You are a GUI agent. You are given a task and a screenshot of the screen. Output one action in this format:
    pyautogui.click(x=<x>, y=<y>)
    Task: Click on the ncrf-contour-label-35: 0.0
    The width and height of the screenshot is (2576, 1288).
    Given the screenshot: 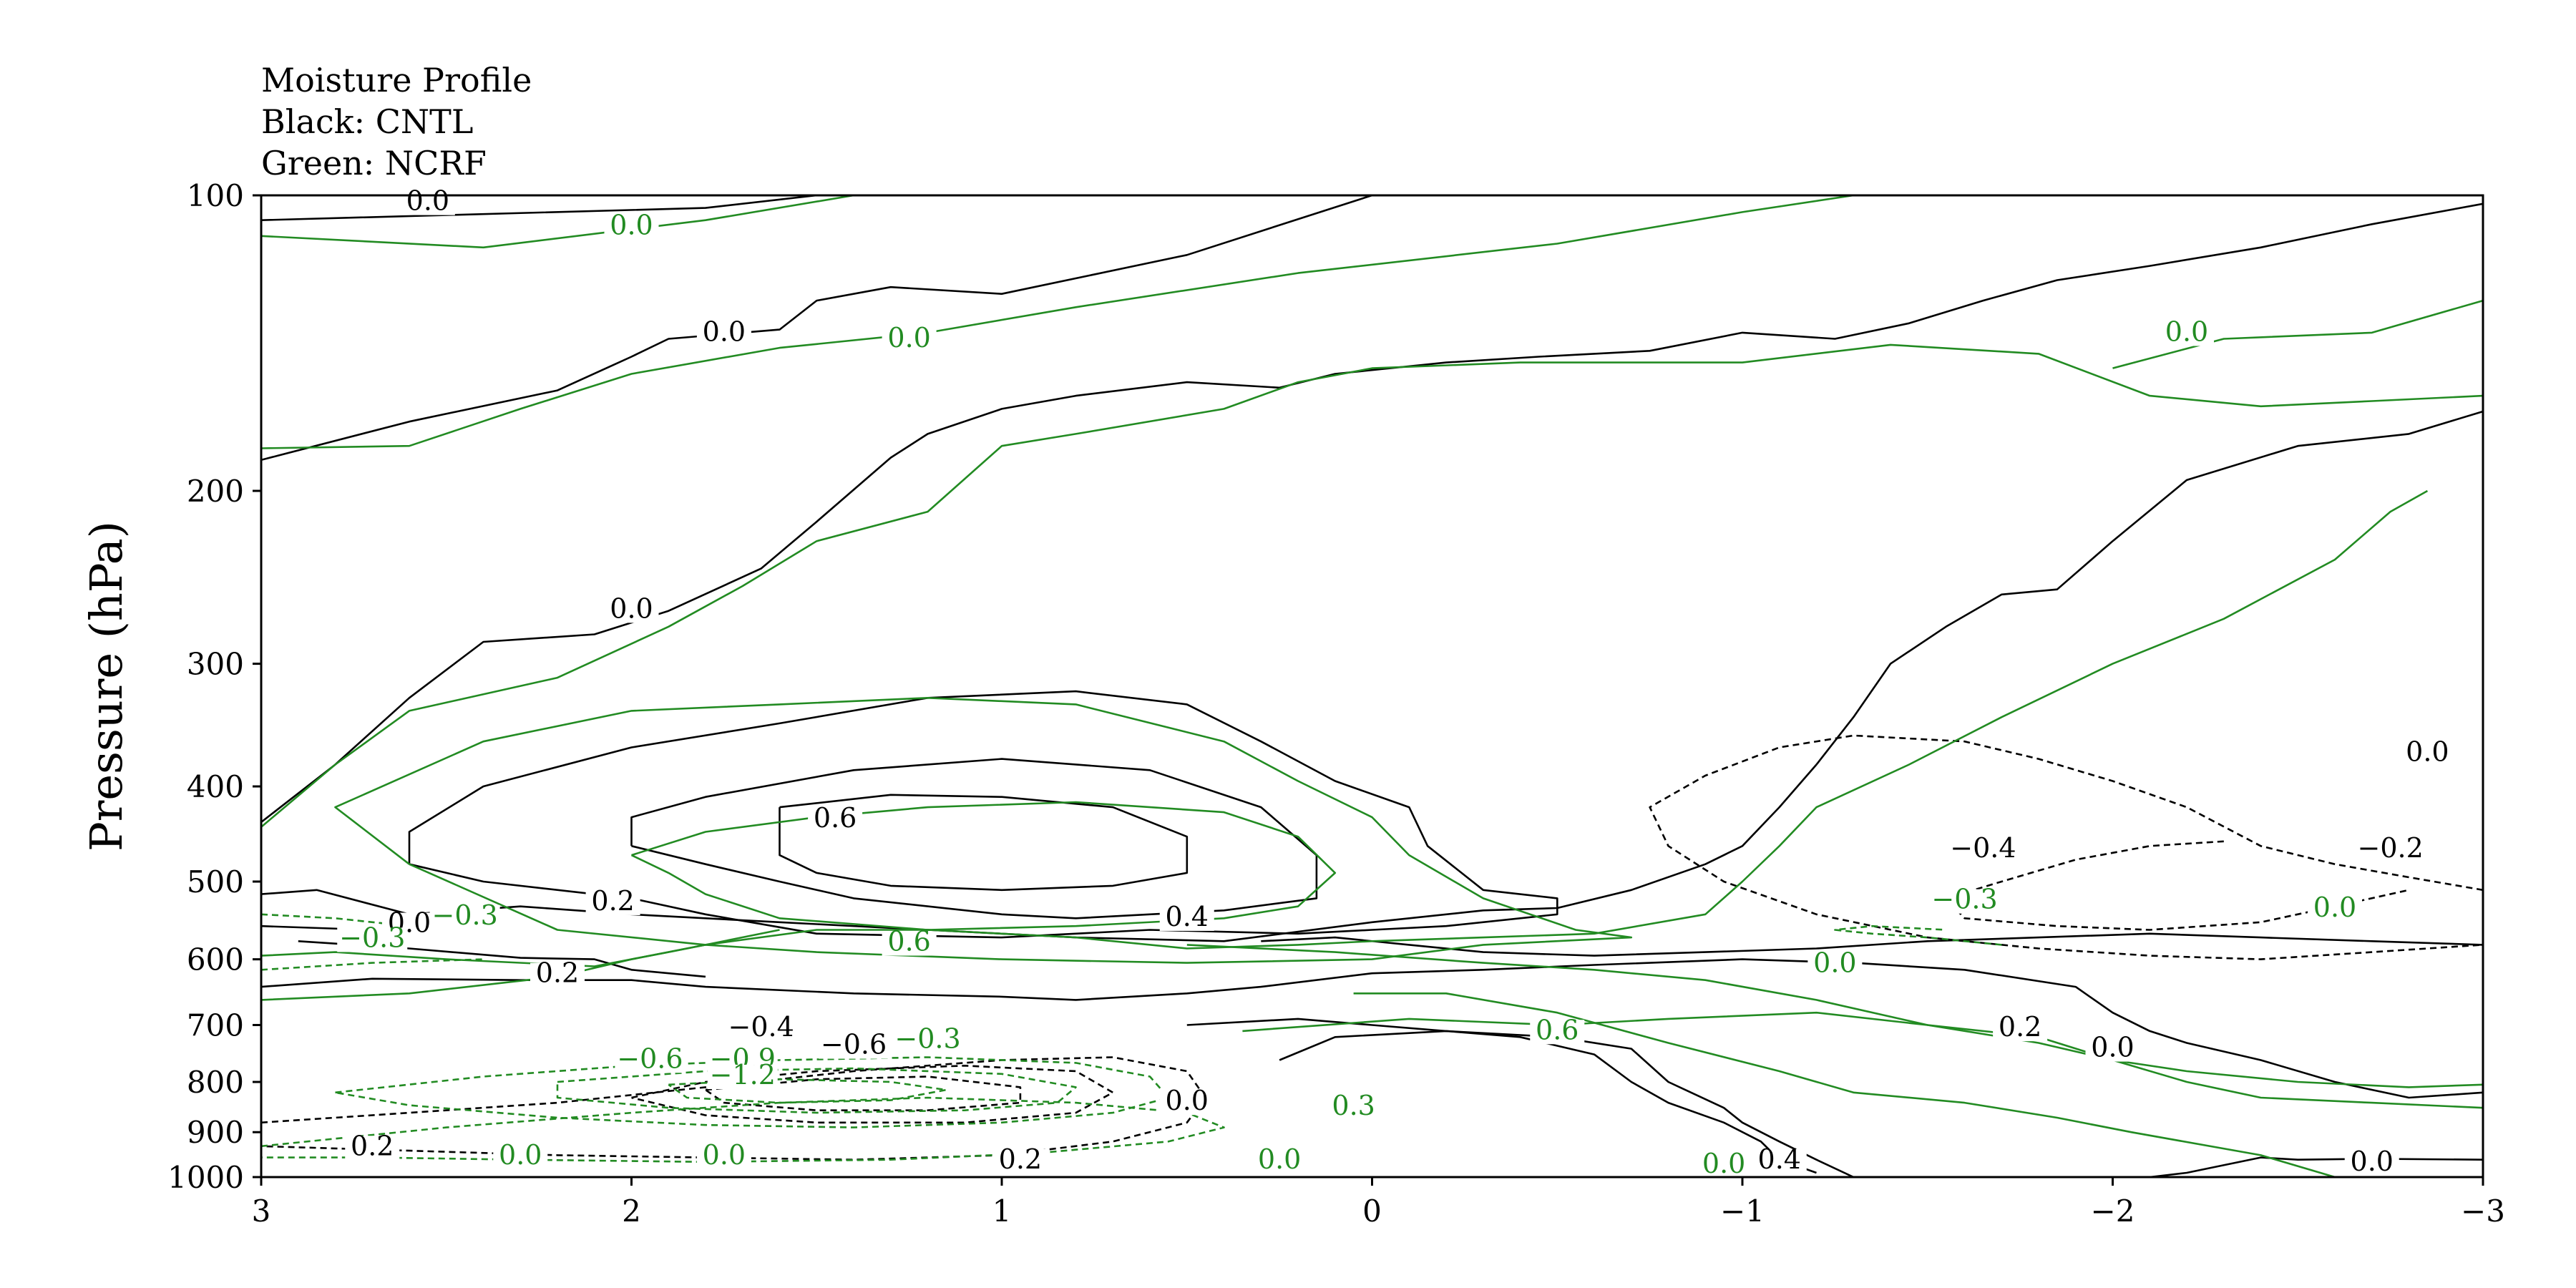 What is the action you would take?
    pyautogui.click(x=724, y=1155)
    